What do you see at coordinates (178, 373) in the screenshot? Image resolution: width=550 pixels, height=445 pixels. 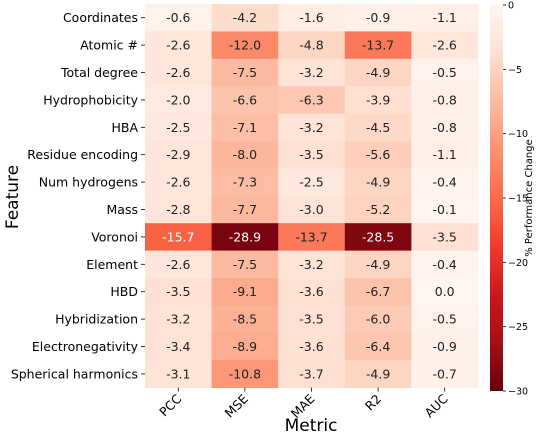 I see `cell-value-label: -3.1` at bounding box center [178, 373].